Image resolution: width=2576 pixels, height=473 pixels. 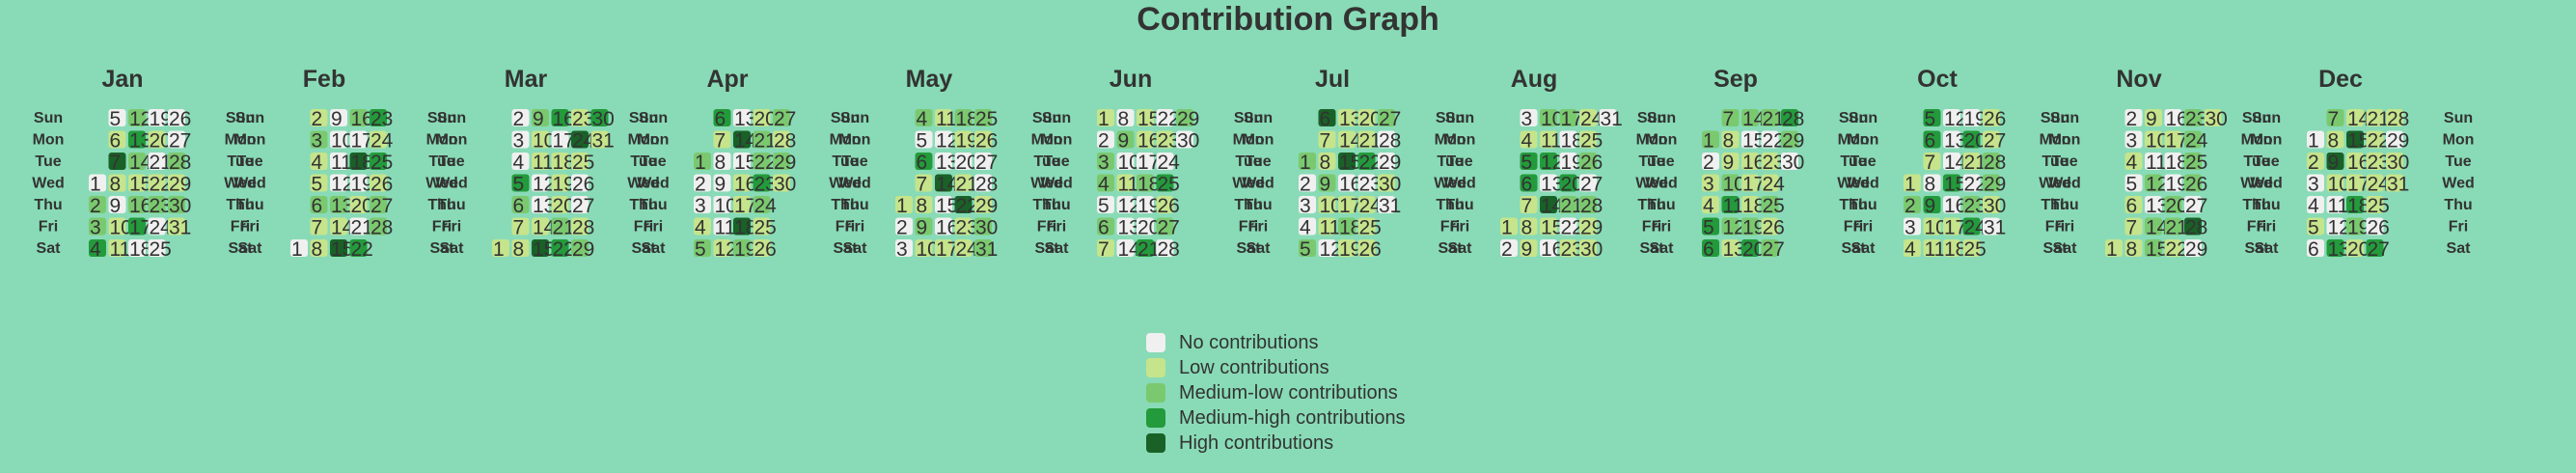 What do you see at coordinates (930, 79) in the screenshot?
I see `month-label: May` at bounding box center [930, 79].